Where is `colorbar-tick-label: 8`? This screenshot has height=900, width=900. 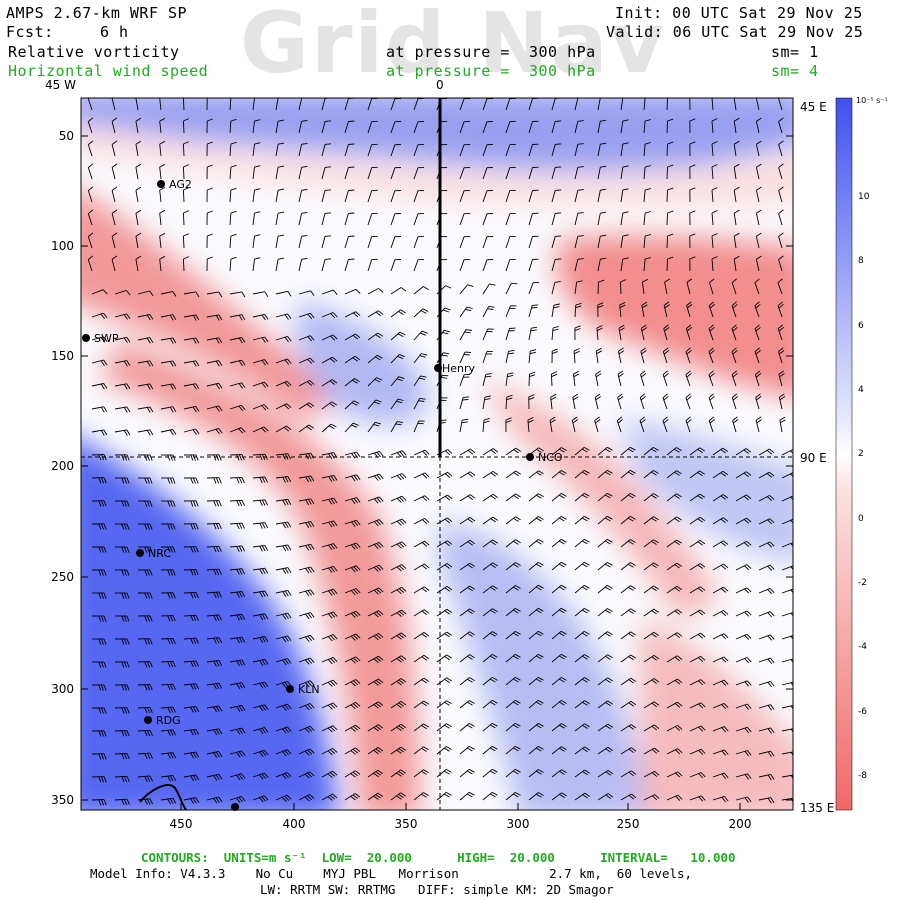 colorbar-tick-label: 8 is located at coordinates (861, 261).